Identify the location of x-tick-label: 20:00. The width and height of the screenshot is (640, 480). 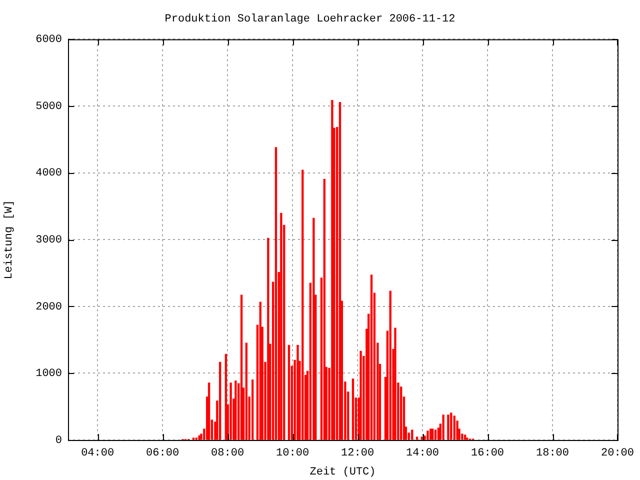
(617, 454).